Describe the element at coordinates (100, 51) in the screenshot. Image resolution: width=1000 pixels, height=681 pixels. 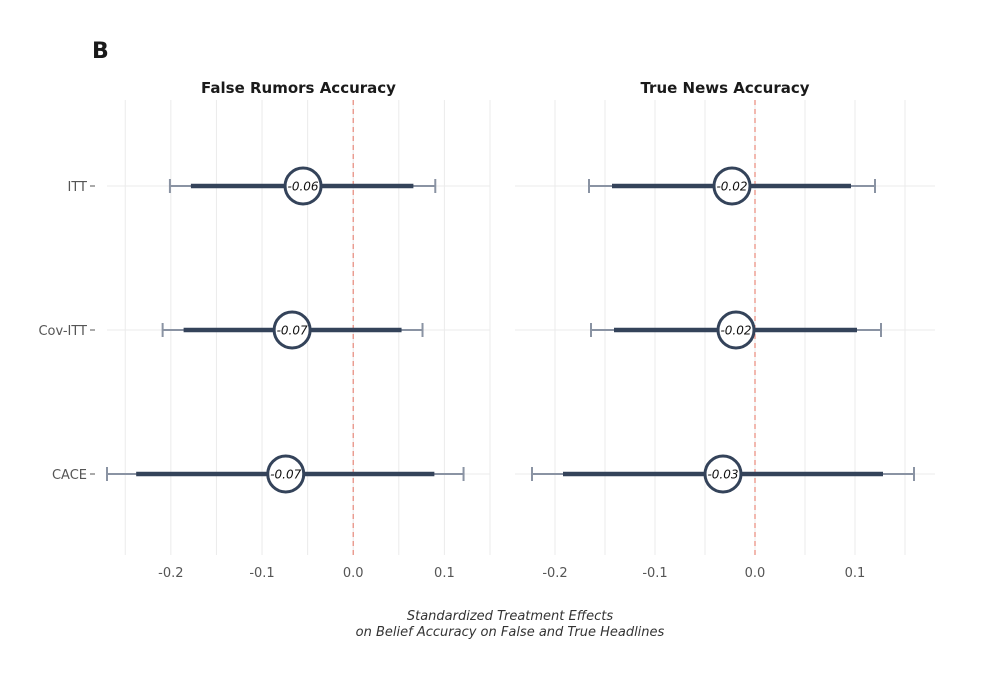
I see `panel-letter: B` at that location.